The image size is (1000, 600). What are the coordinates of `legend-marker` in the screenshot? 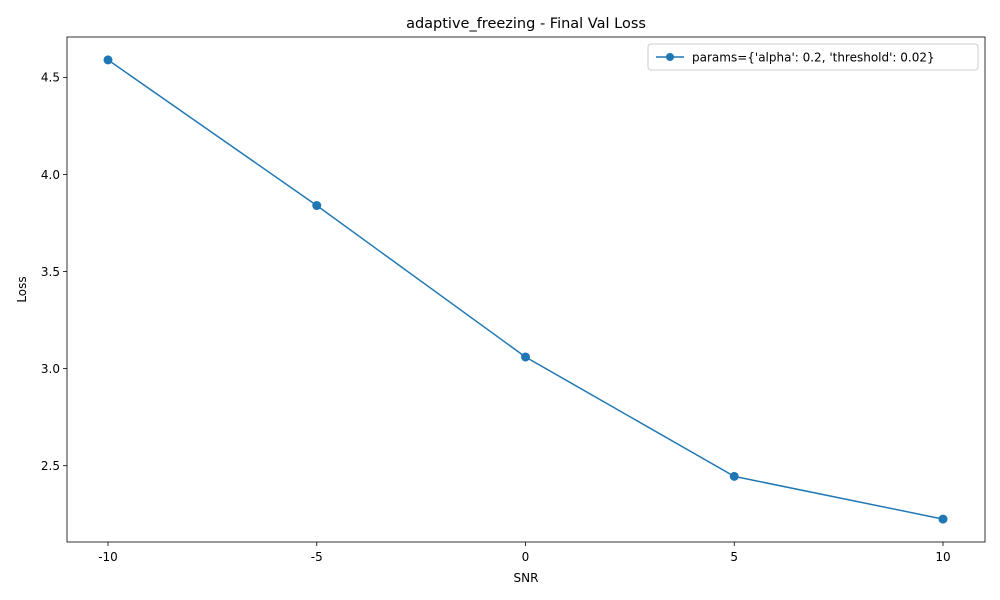 It's located at (670, 57).